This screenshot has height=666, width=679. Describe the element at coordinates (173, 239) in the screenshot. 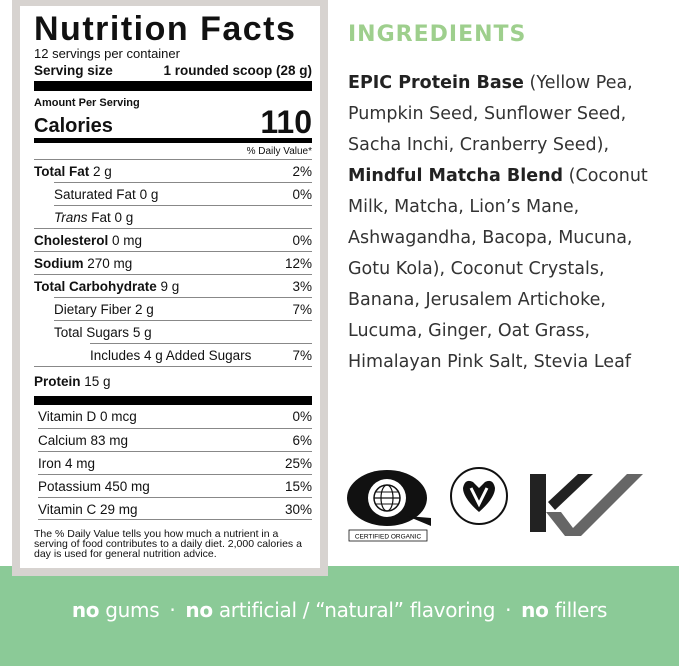

I see `nutrient-row-cholesterol: Cholesterol 0 mg 0%` at that location.